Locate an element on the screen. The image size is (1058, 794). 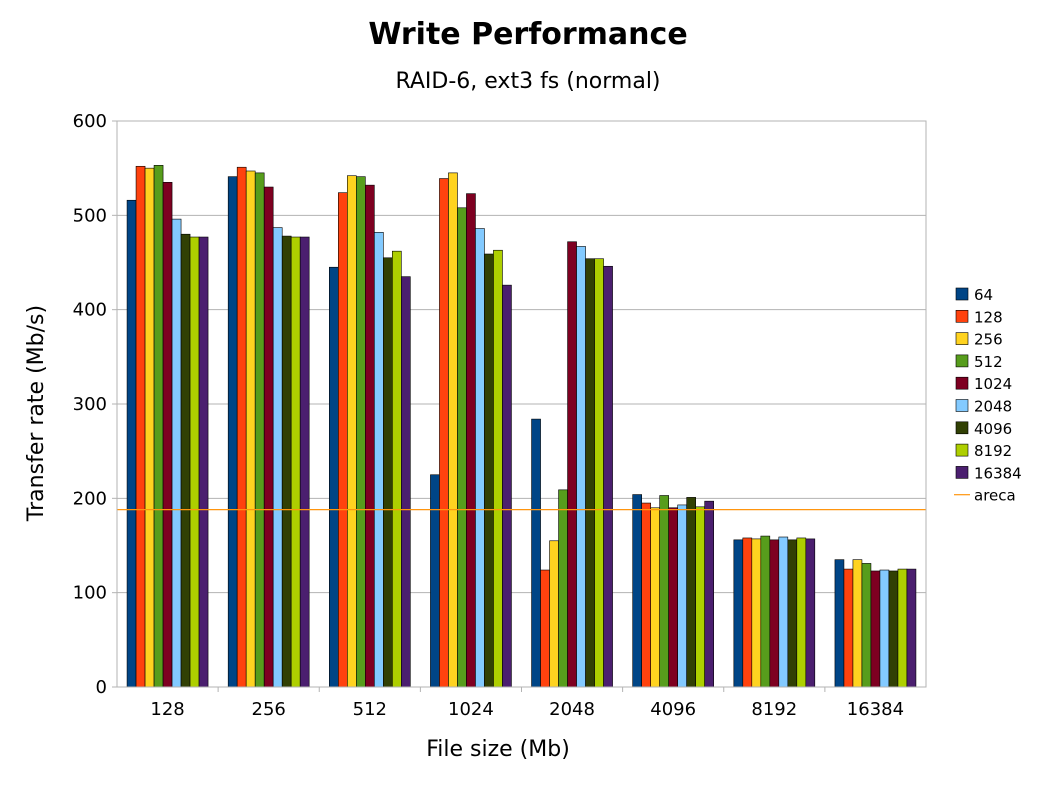
x-tick-label: 256 is located at coordinates (269, 709).